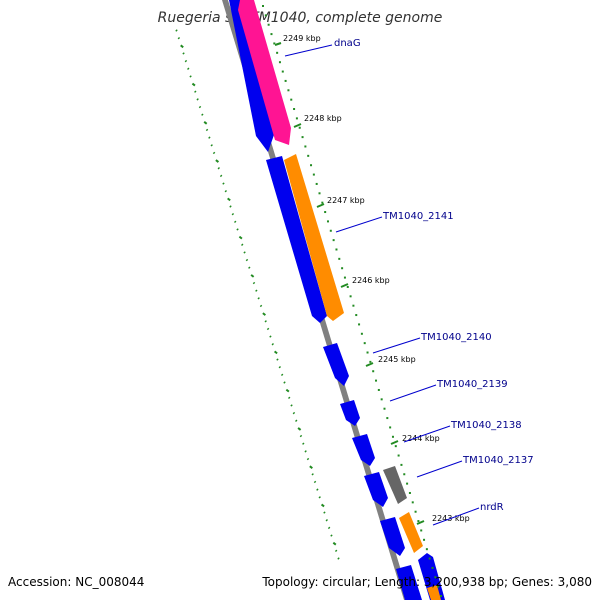 The width and height of the screenshot is (600, 600). Describe the element at coordinates (411, 532) in the screenshot. I see `cds-arrow-nrdR` at that location.